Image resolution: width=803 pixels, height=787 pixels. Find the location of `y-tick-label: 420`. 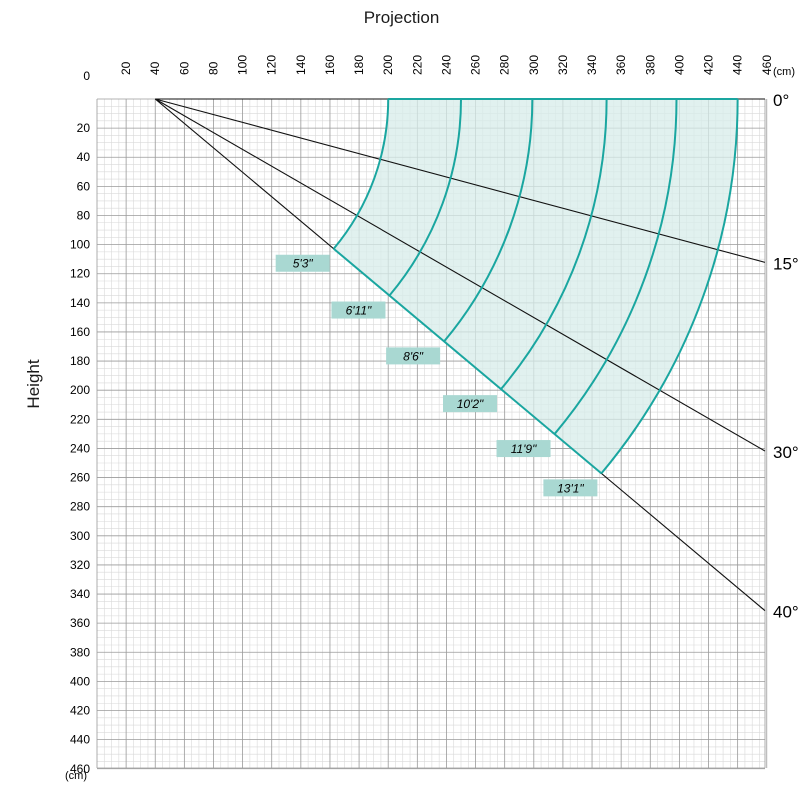

y-tick-label: 420 is located at coordinates (80, 711).